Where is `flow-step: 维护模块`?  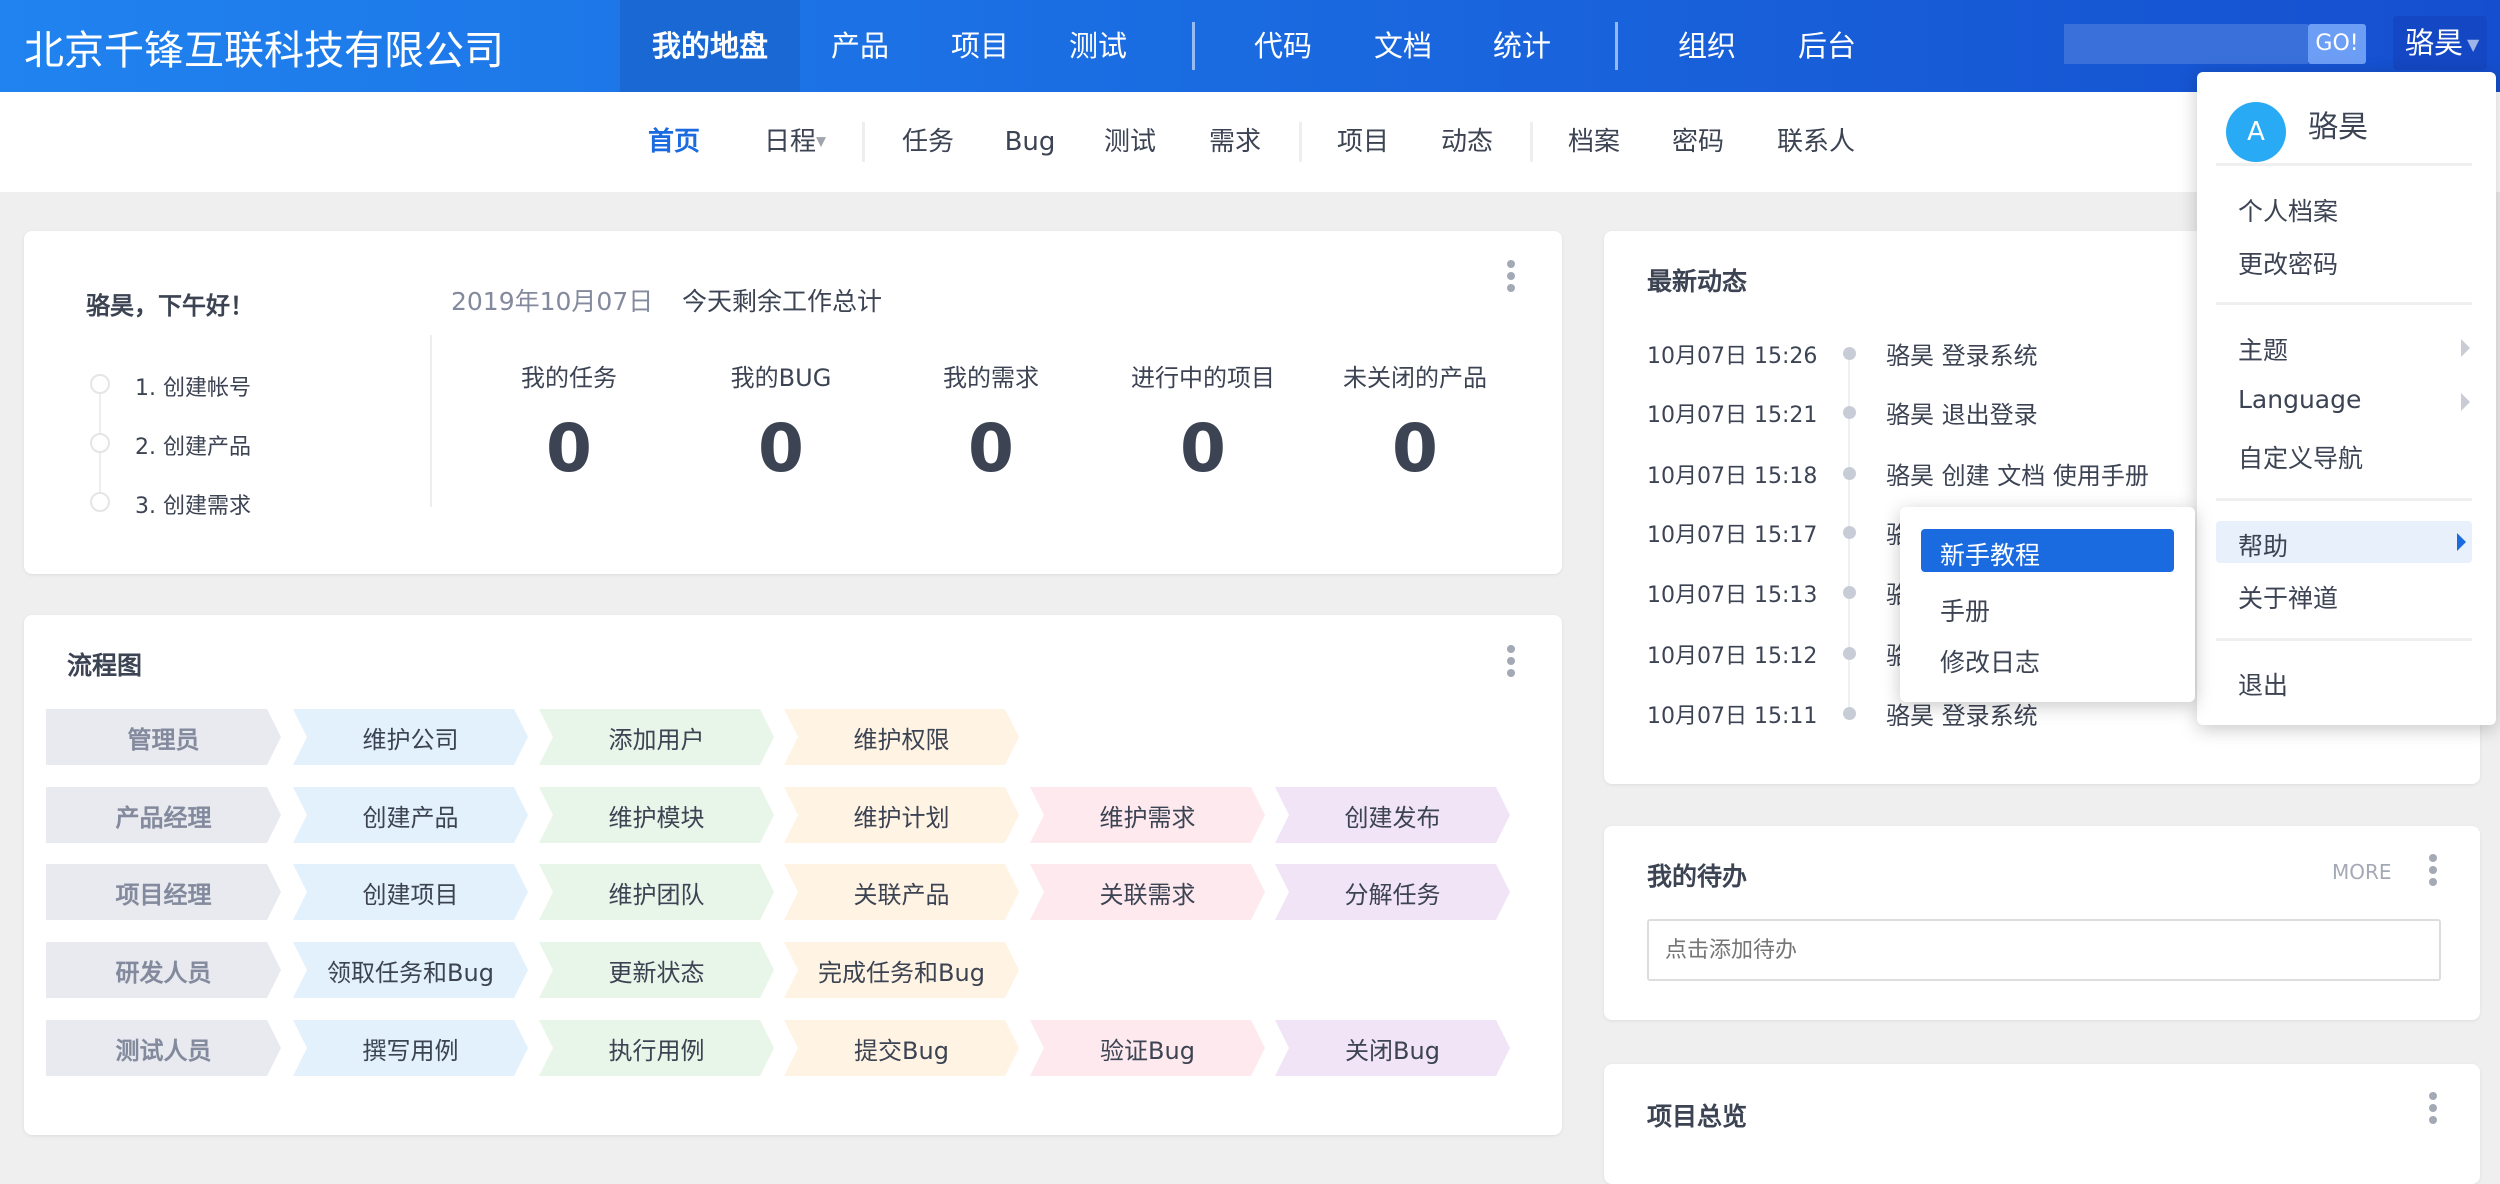 flow-step: 维护模块 is located at coordinates (656, 815).